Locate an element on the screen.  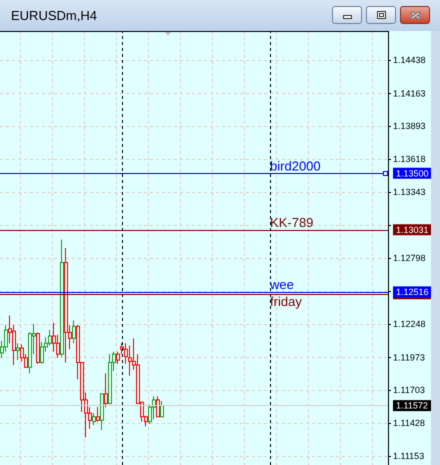
y-tick-label: 1.14438 is located at coordinates (409, 60).